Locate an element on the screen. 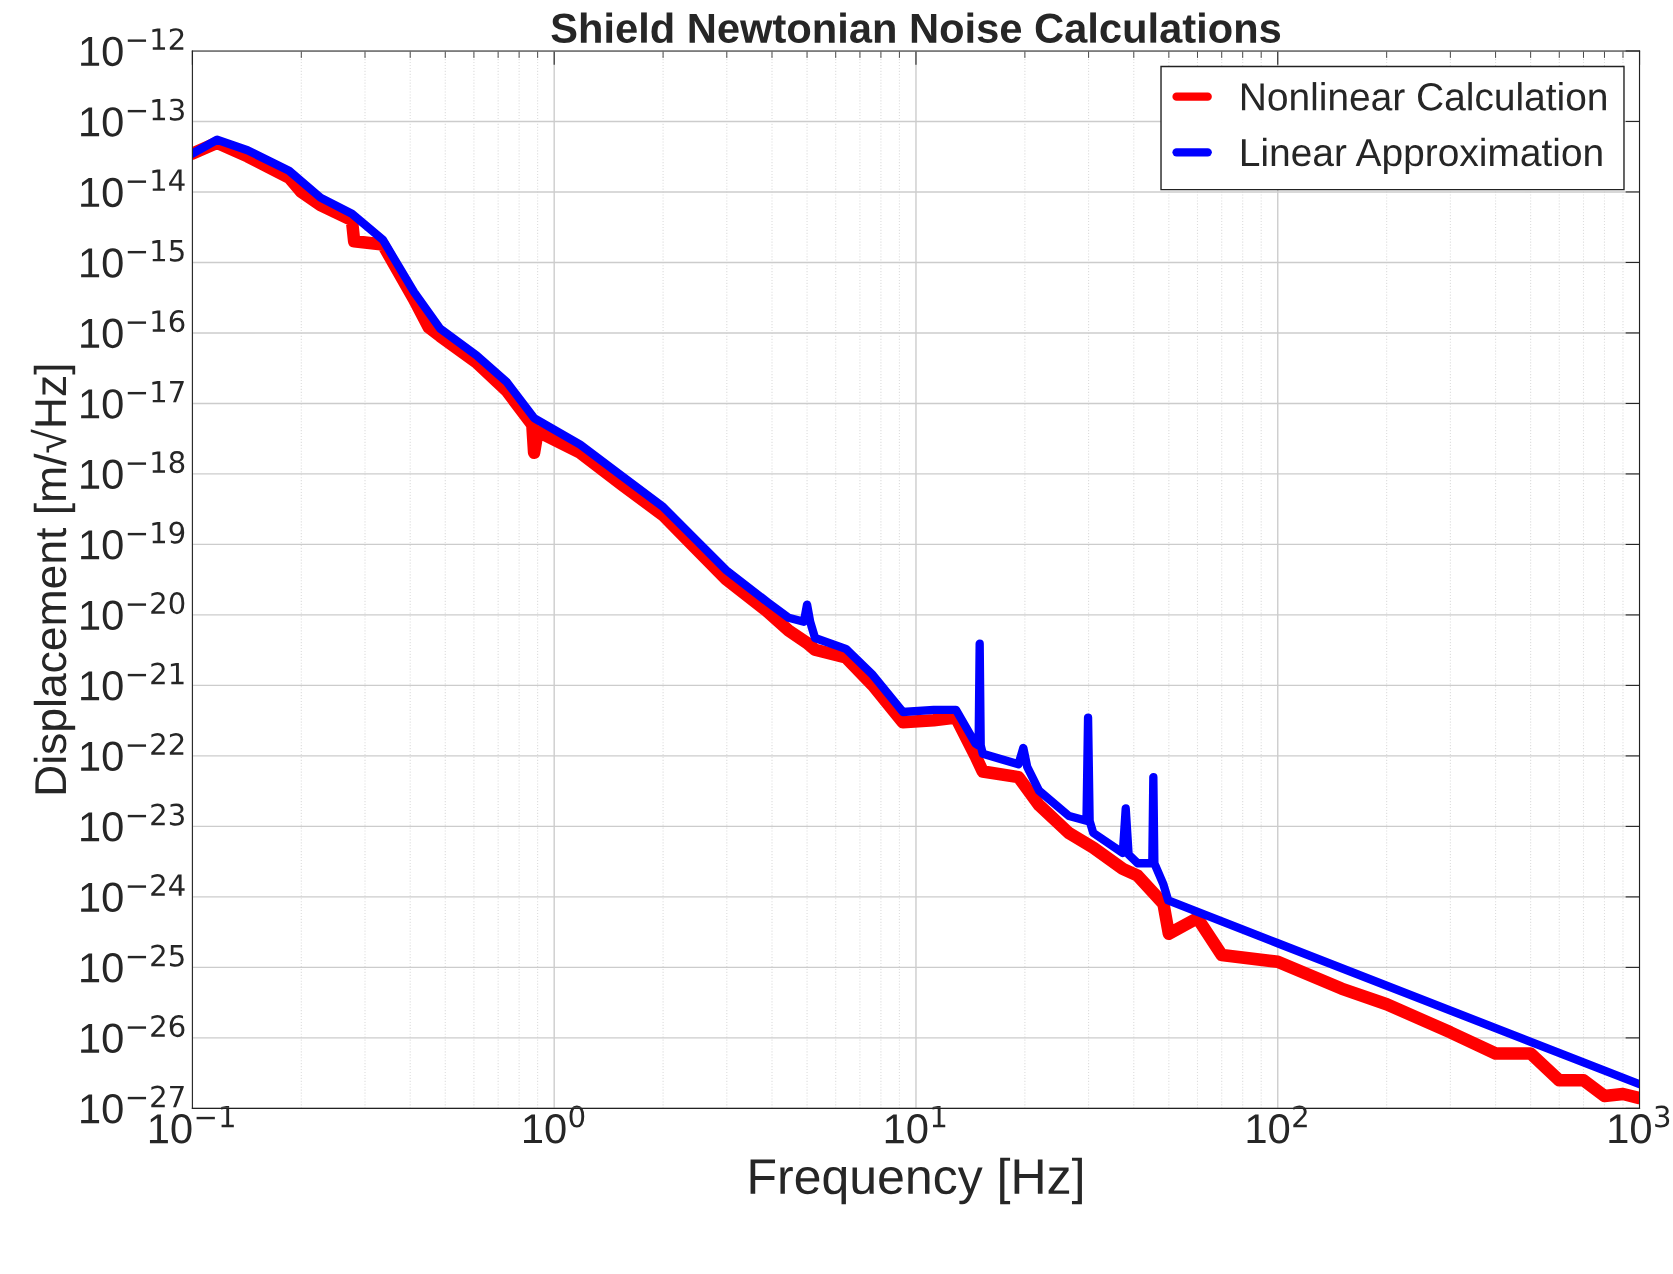 The height and width of the screenshot is (1274, 1673). y-tick-label: 10$^{−16}$ is located at coordinates (133, 329).